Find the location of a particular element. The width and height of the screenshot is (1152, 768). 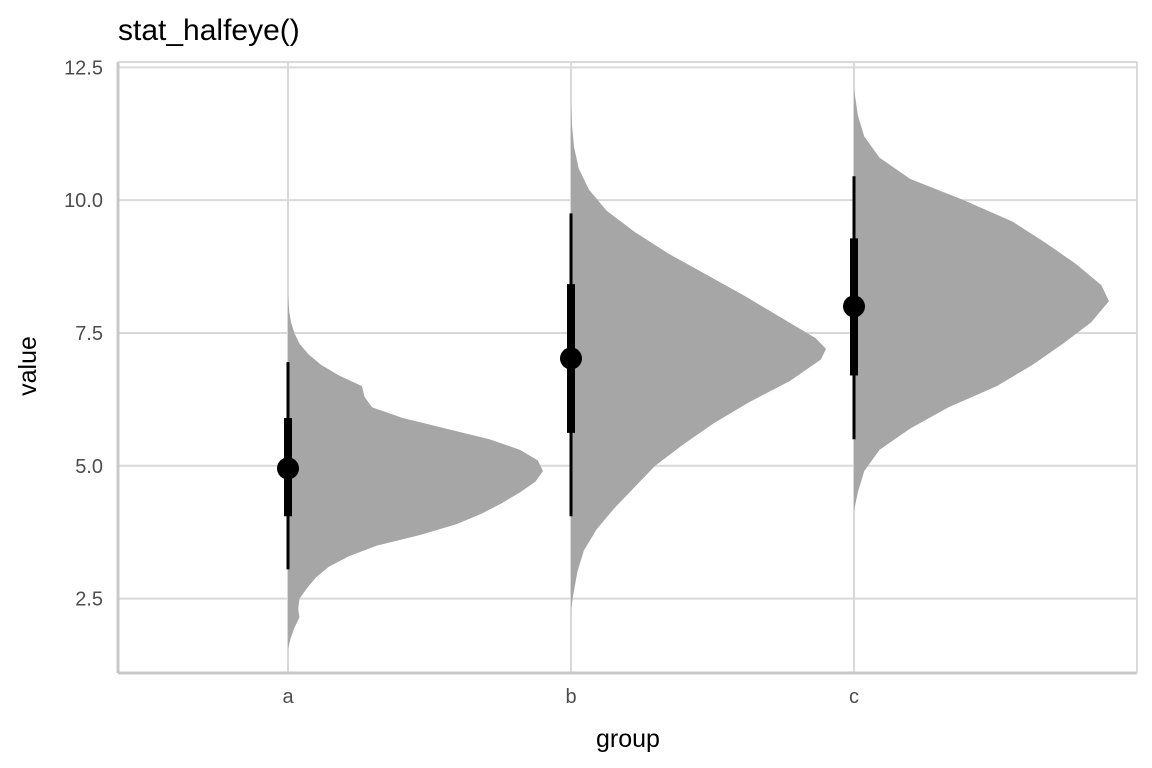

median-point-a is located at coordinates (288, 468).